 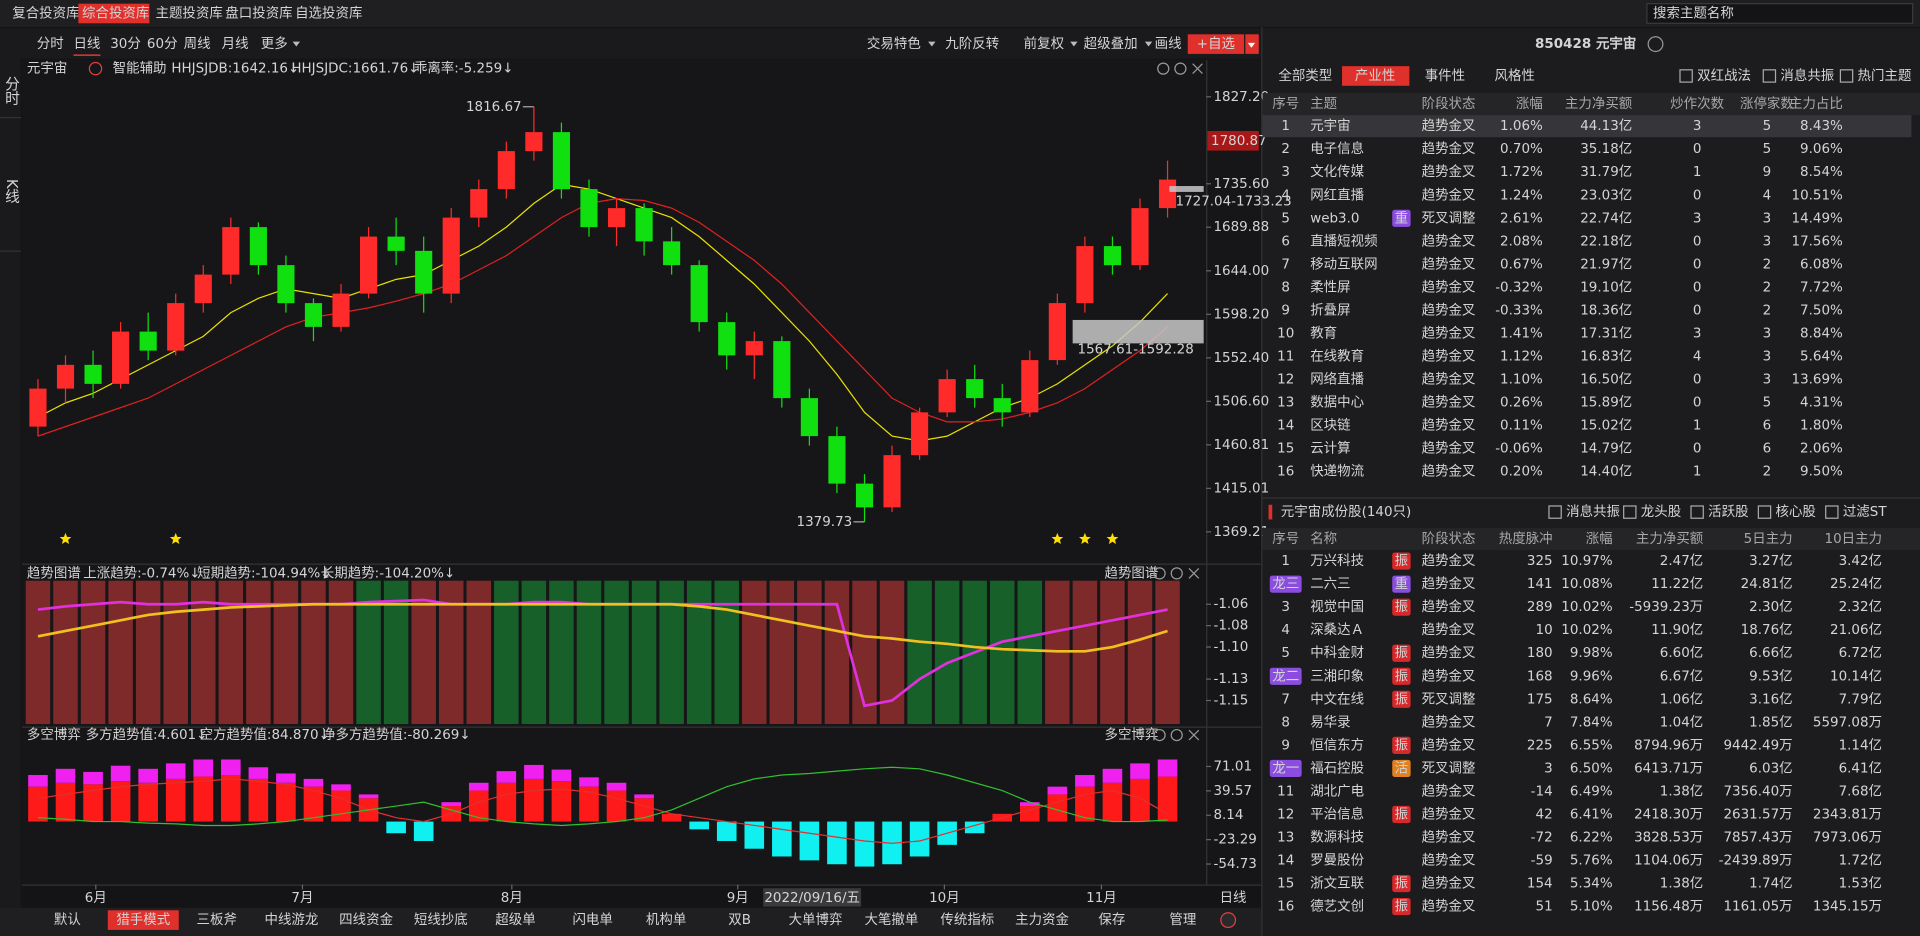 I want to click on period-tab: 分时, so click(x=50, y=44).